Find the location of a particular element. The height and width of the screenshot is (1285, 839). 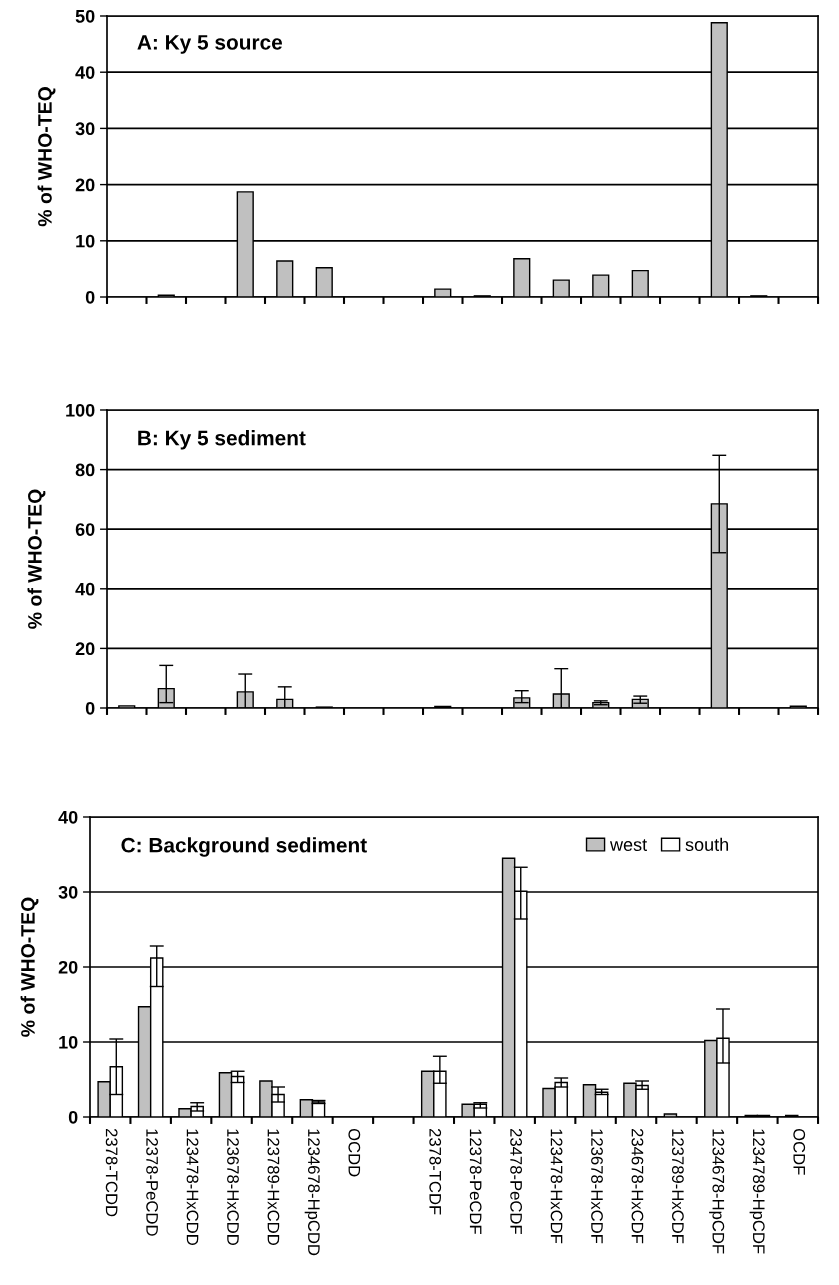

x-tick-label: 2378-TCDD is located at coordinates (111, 1172).